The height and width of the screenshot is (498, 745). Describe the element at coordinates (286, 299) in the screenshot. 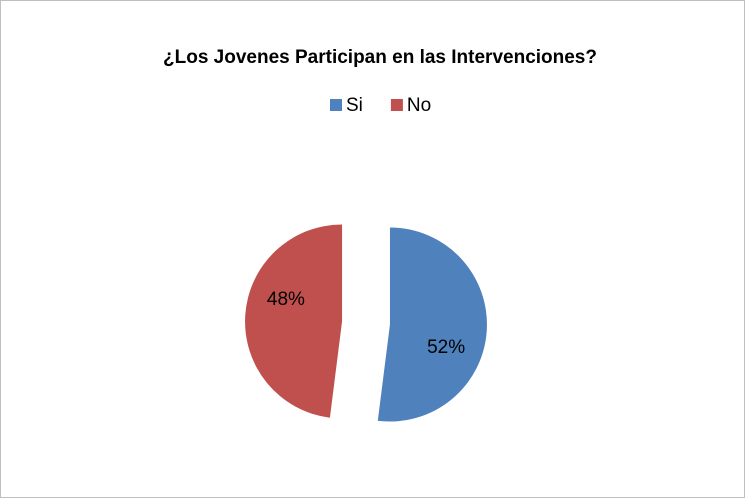

I see `data-label: 48%` at that location.